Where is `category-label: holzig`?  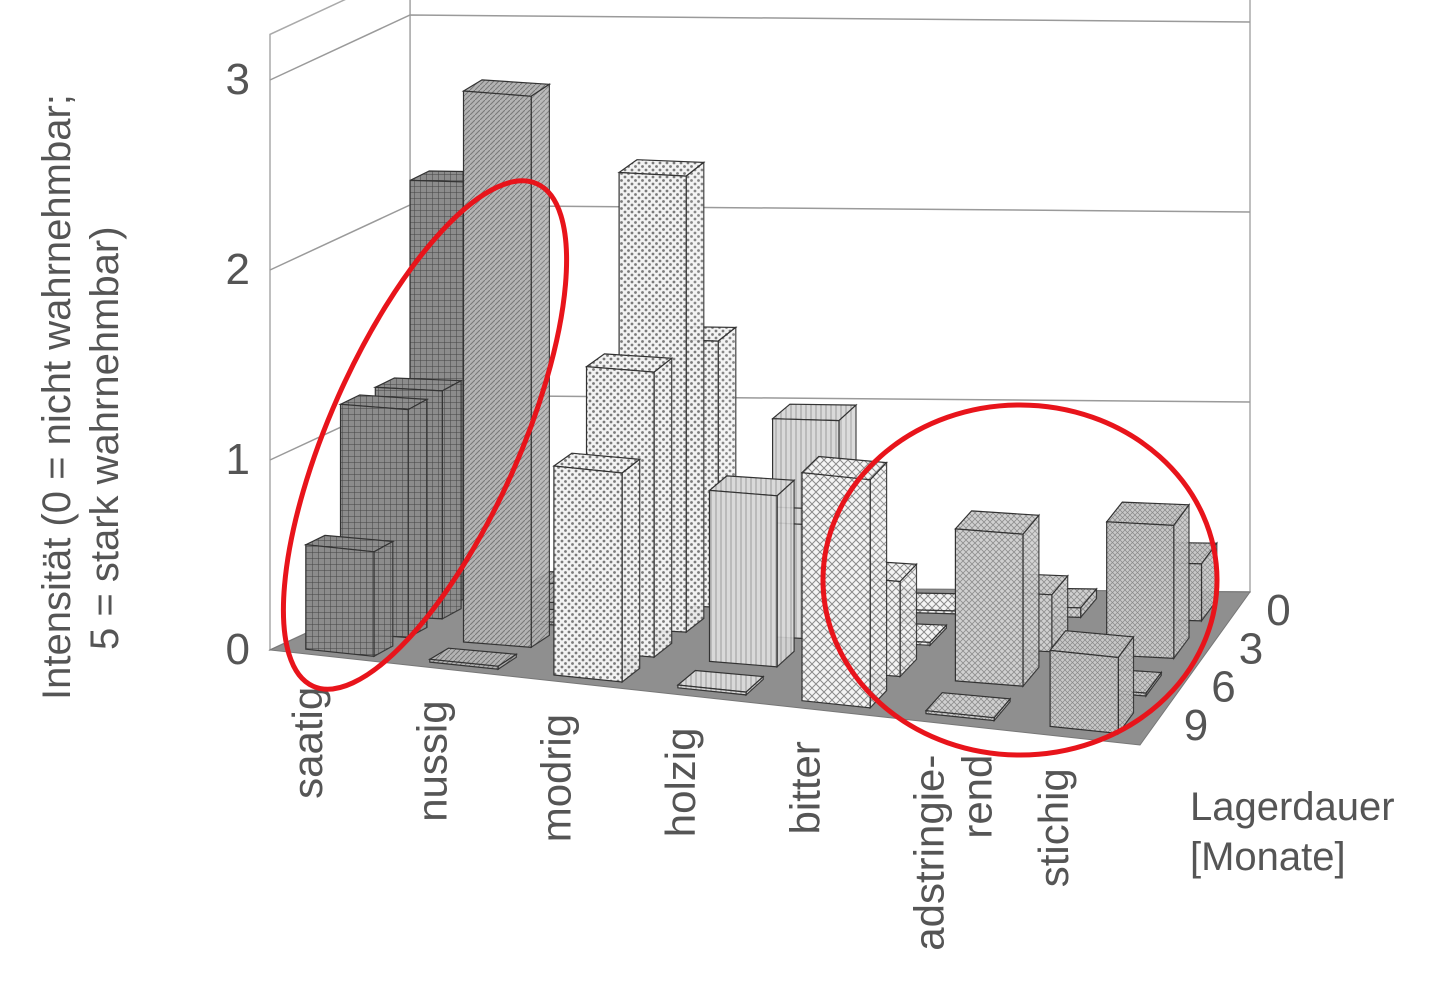 category-label: holzig is located at coordinates (680, 783).